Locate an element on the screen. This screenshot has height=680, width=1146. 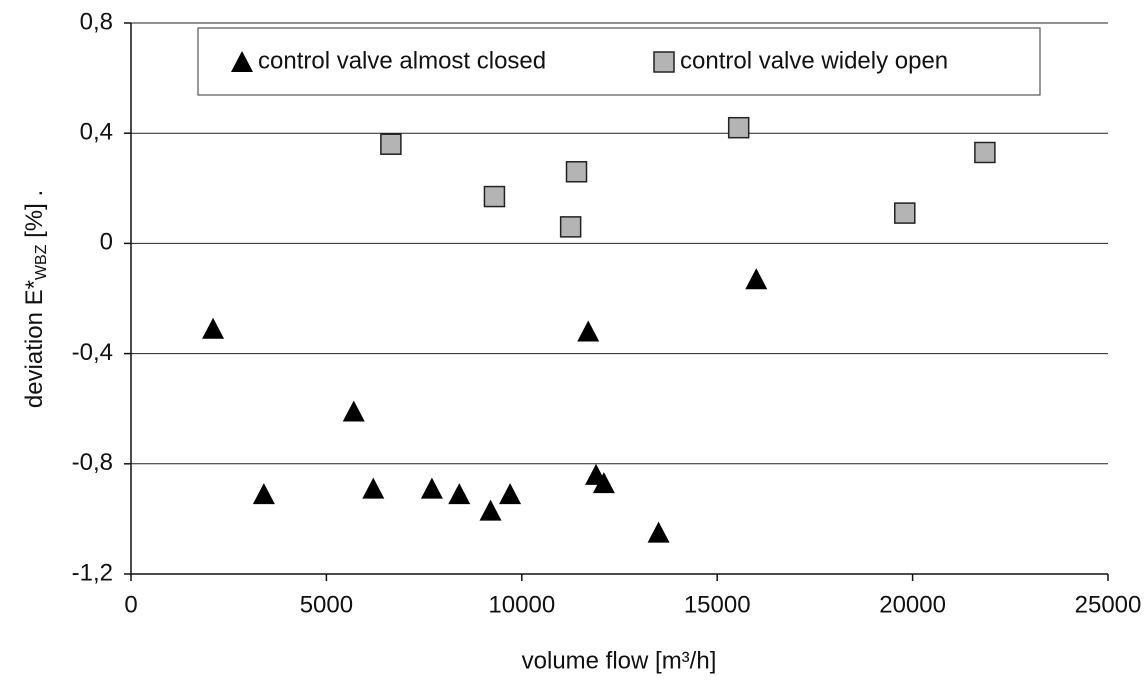
y-axis-label: deviation E*WBZ [%] . is located at coordinates (35, 299).